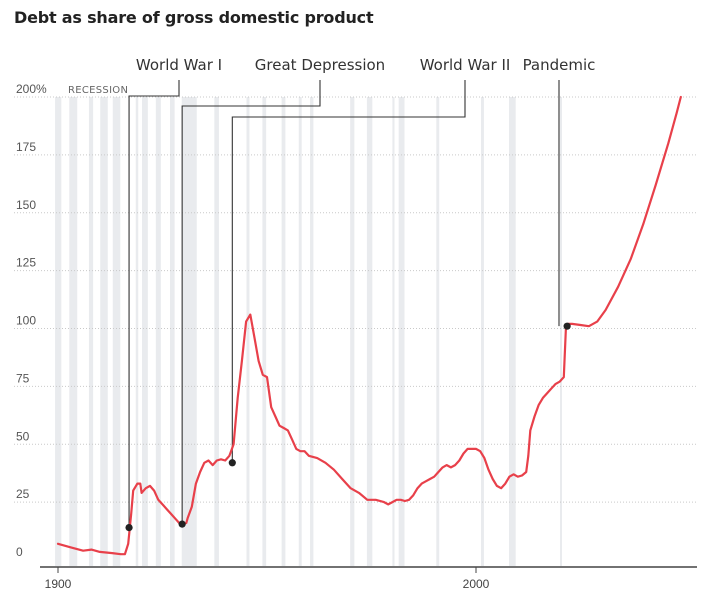 Image resolution: width=709 pixels, height=604 pixels. Describe the element at coordinates (26, 147) in the screenshot. I see `y-tick-label: 175` at that location.